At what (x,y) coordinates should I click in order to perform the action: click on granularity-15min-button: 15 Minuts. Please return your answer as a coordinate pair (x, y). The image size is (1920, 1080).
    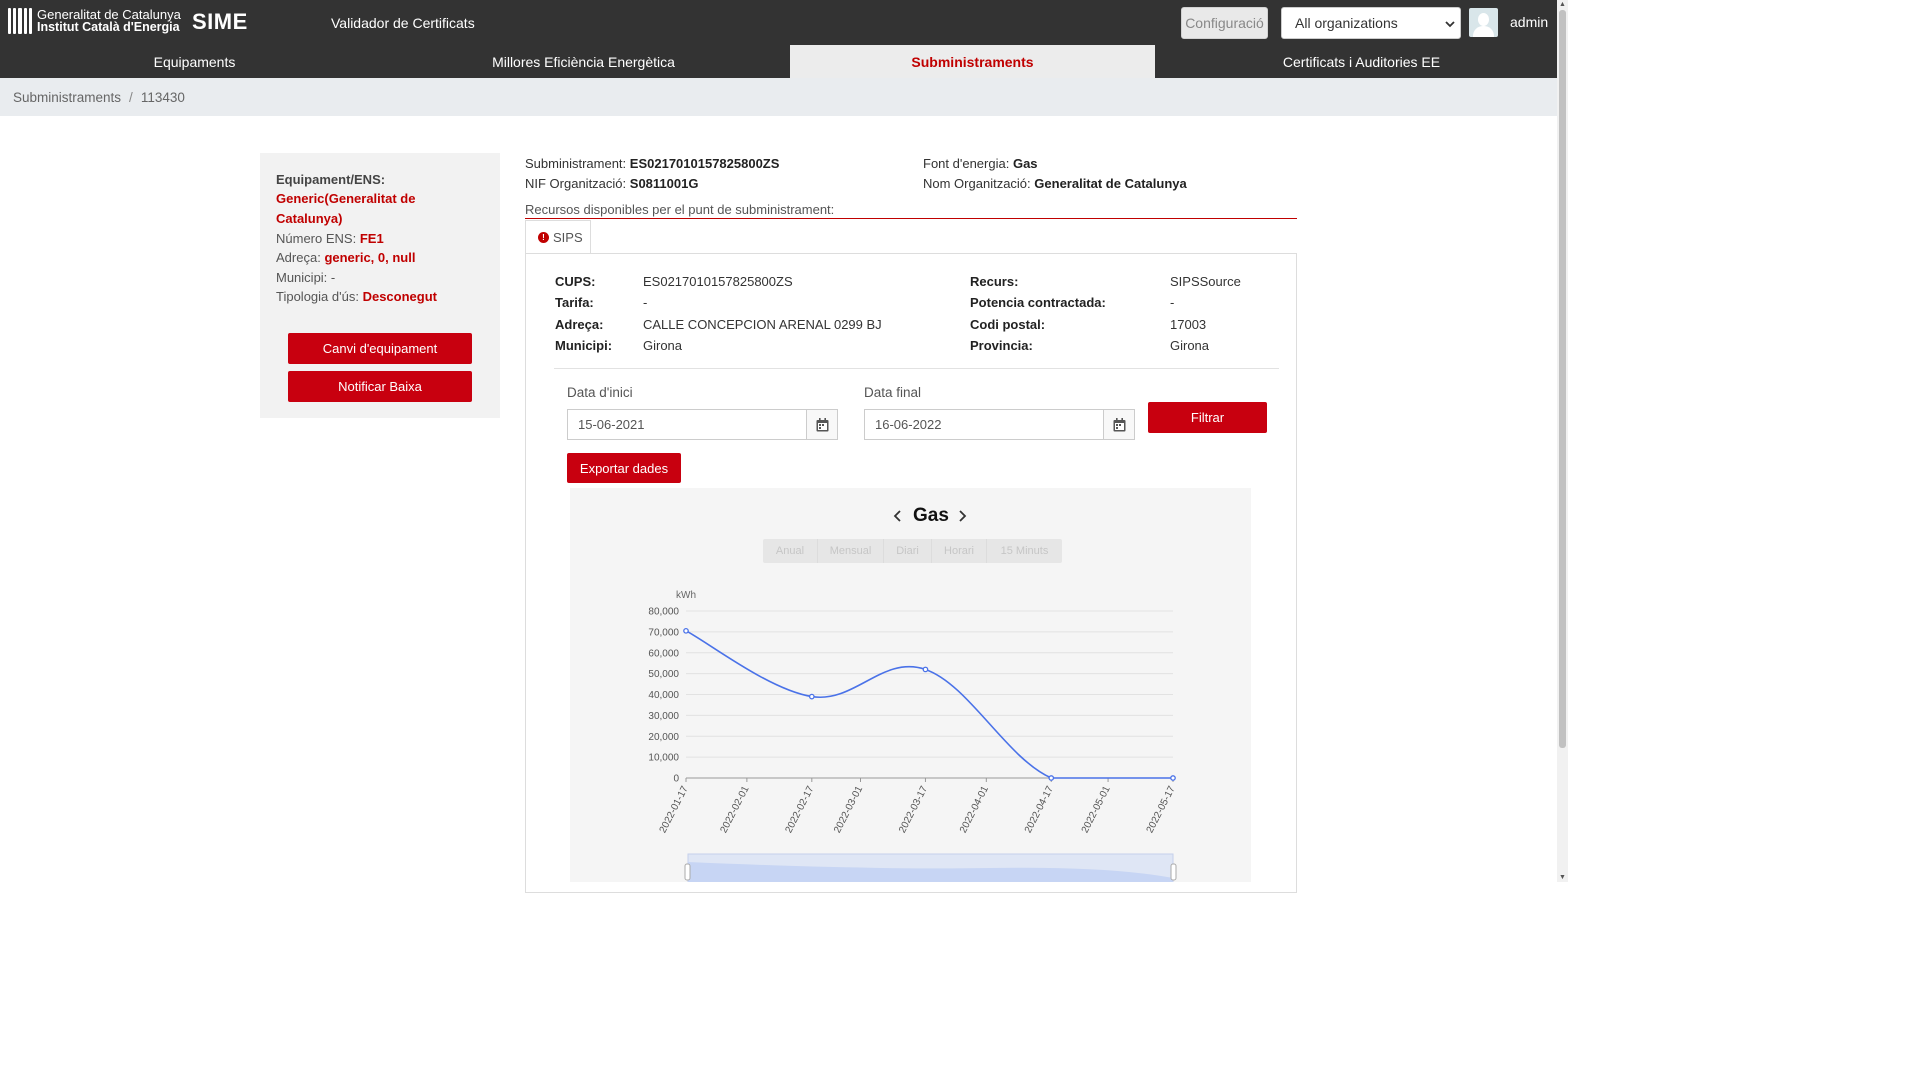
    Looking at the image, I should click on (1024, 551).